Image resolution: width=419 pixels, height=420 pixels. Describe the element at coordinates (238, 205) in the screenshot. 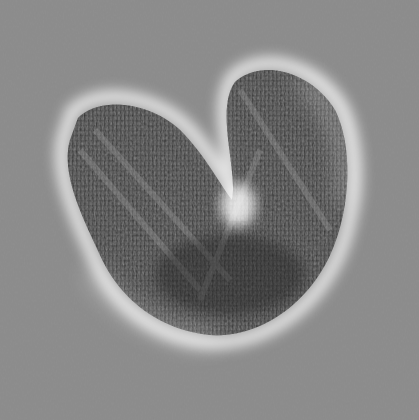

I see `central-highlight` at that location.